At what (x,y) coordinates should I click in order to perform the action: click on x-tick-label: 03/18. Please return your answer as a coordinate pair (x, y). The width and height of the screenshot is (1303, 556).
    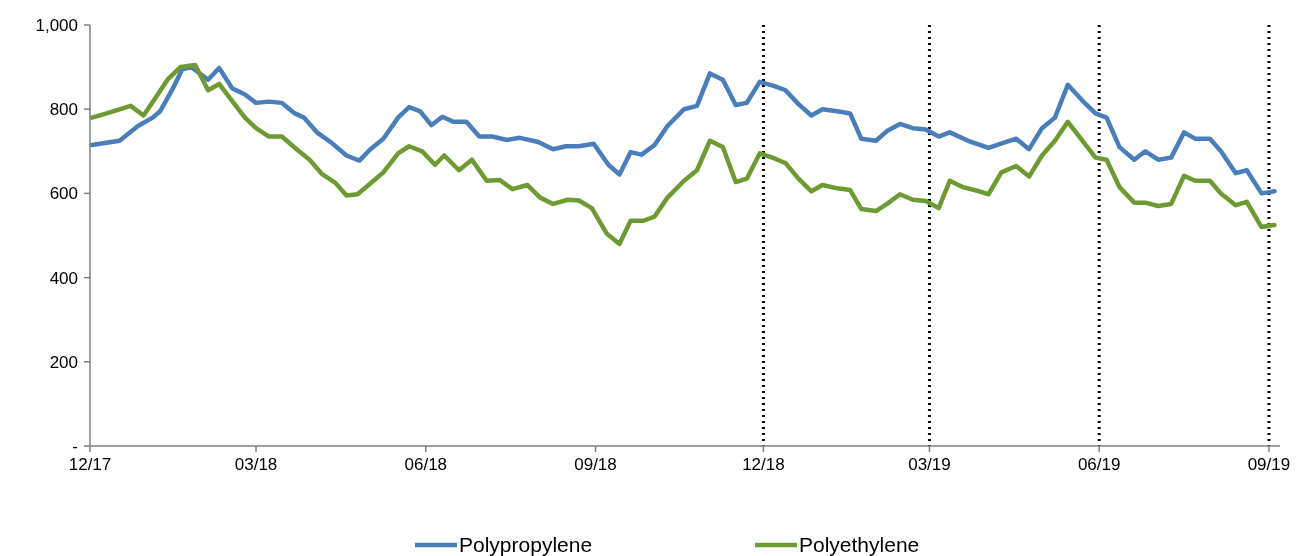
    Looking at the image, I should click on (256, 464).